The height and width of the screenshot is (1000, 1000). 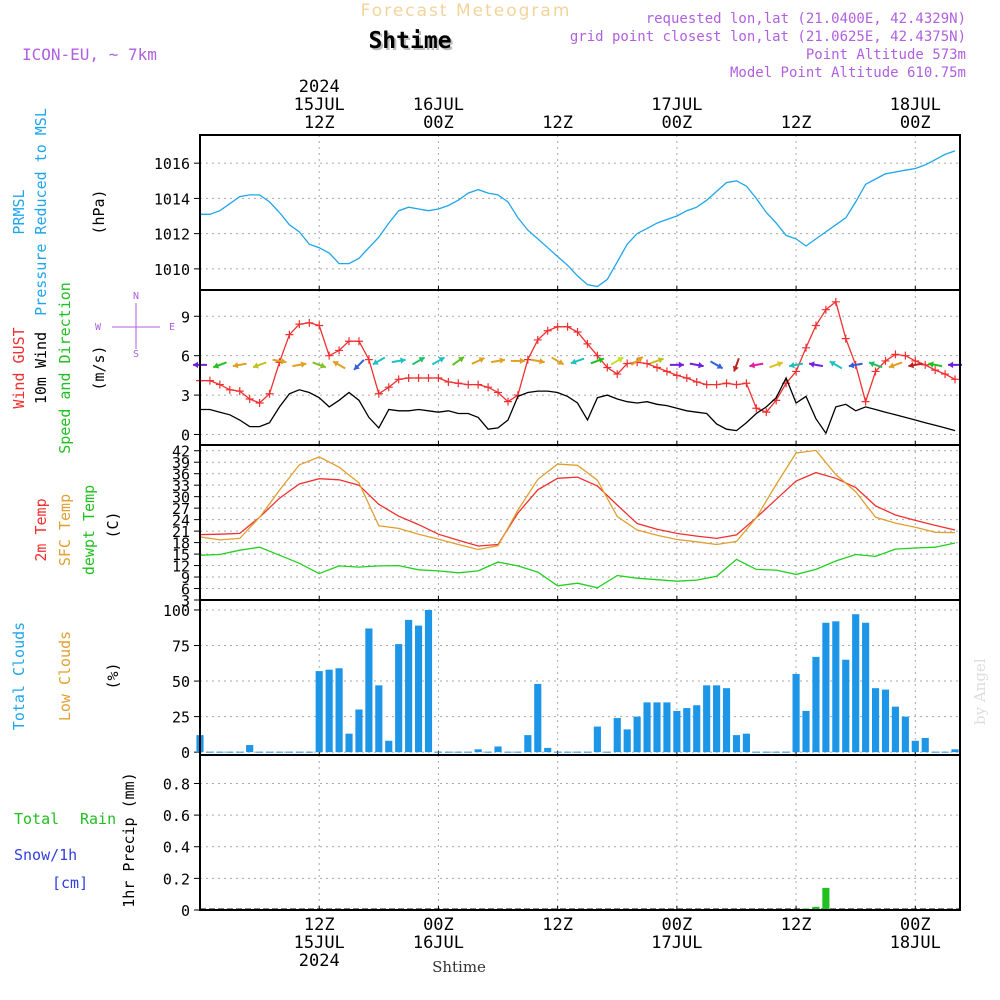 What do you see at coordinates (438, 105) in the screenshot?
I see `time-top-day-label: 16JUL` at bounding box center [438, 105].